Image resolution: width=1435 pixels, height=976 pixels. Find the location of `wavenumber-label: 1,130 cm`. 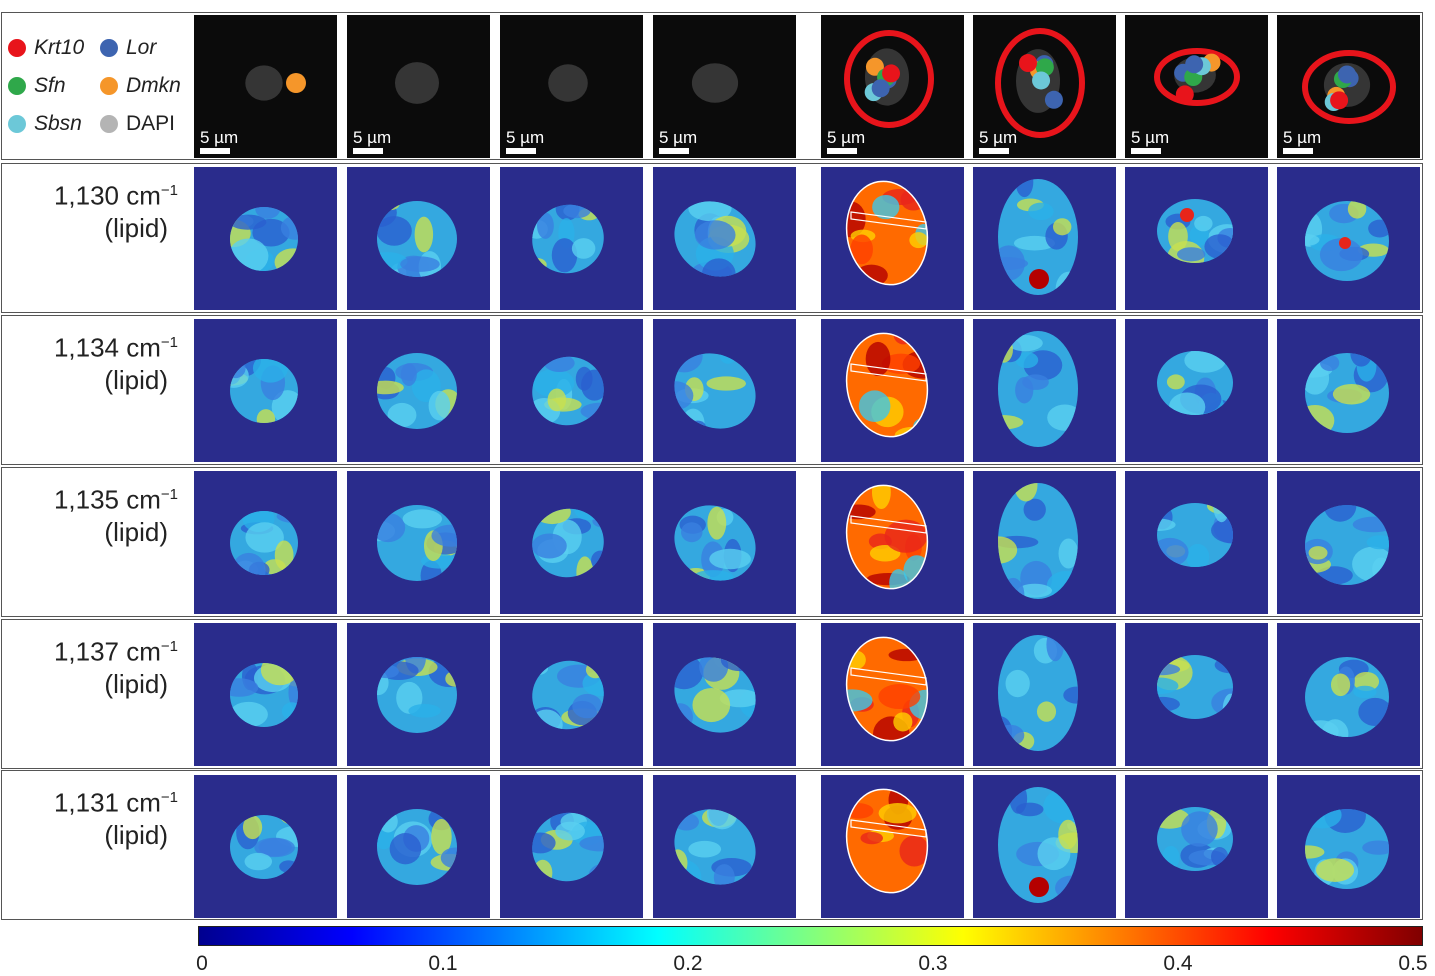

wavenumber-label: 1,130 cm is located at coordinates (107, 195).